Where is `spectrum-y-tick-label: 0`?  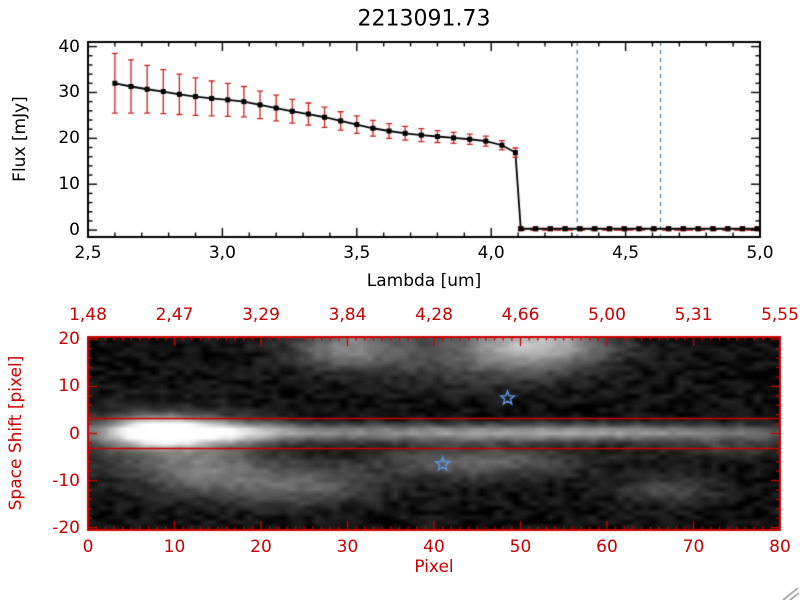 spectrum-y-tick-label: 0 is located at coordinates (74, 230).